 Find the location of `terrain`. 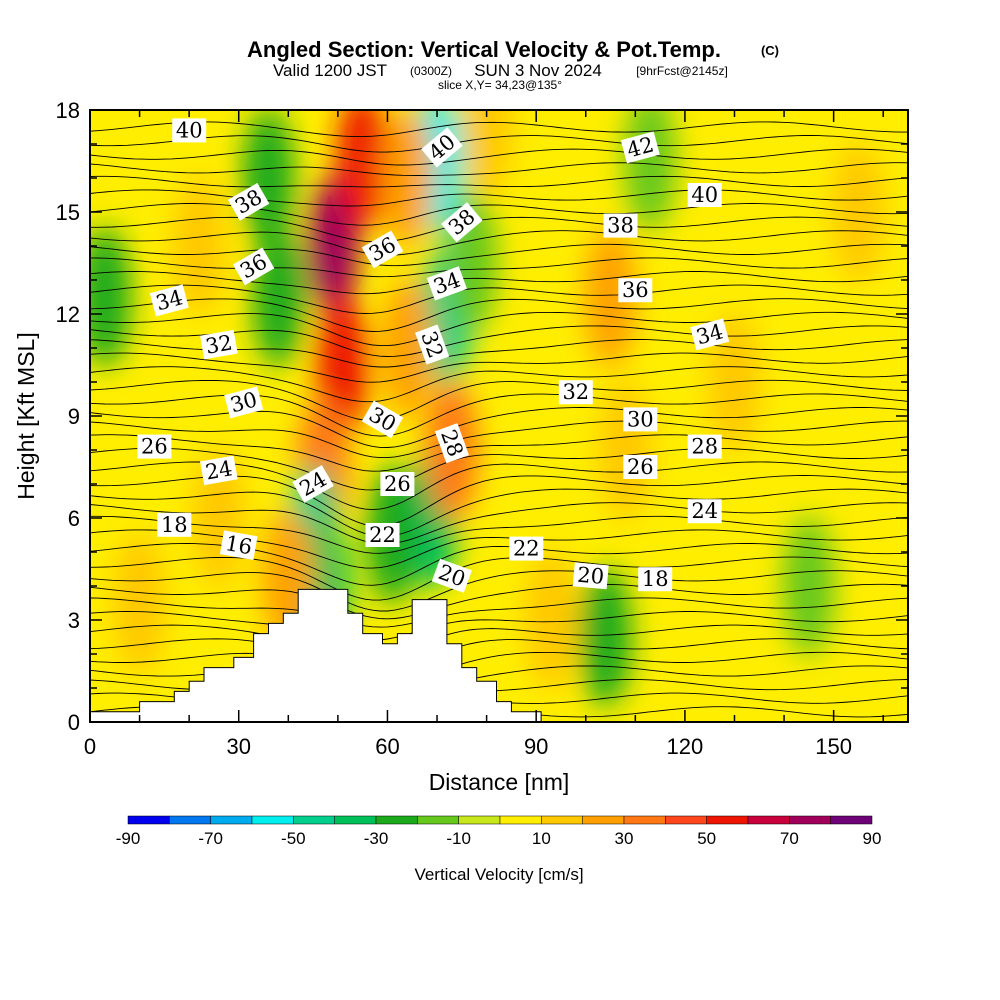

terrain is located at coordinates (499, 655).